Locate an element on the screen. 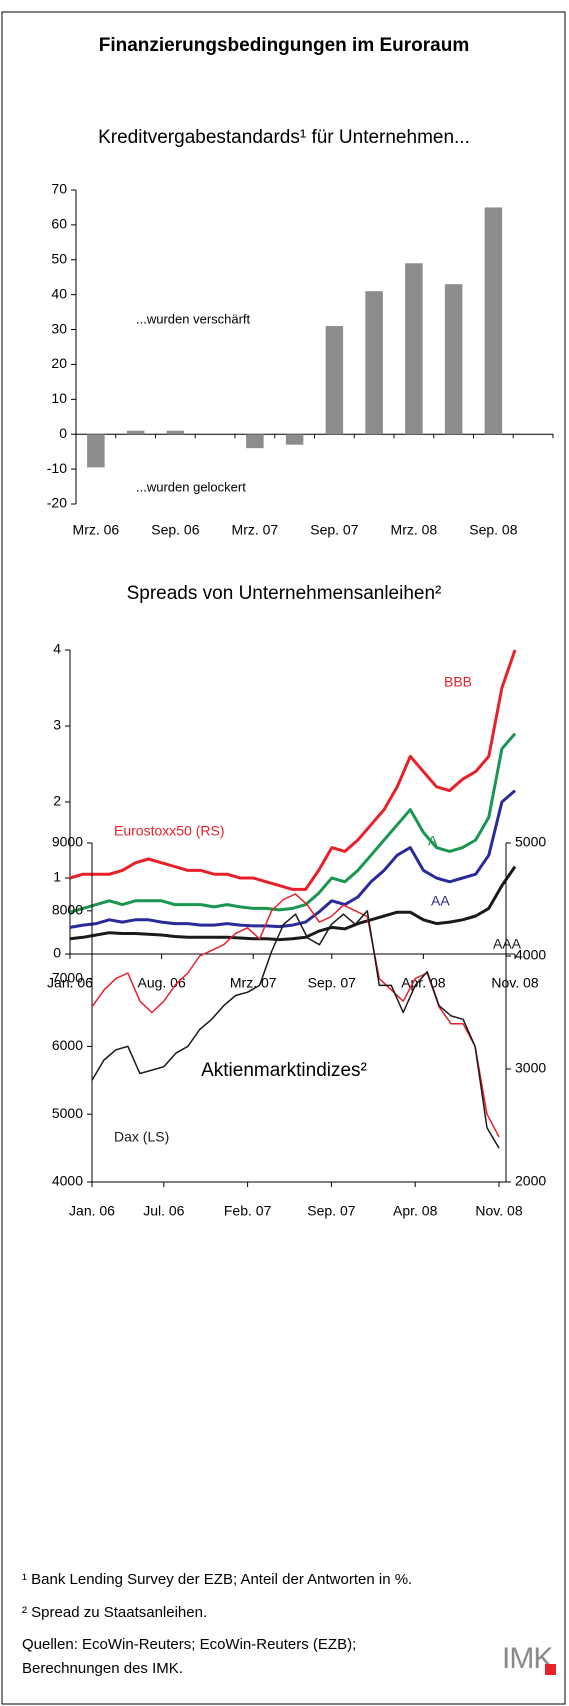 This screenshot has width=569, height=1706. footnote: ² Spread zu Staatsanleihen. is located at coordinates (114, 1612).